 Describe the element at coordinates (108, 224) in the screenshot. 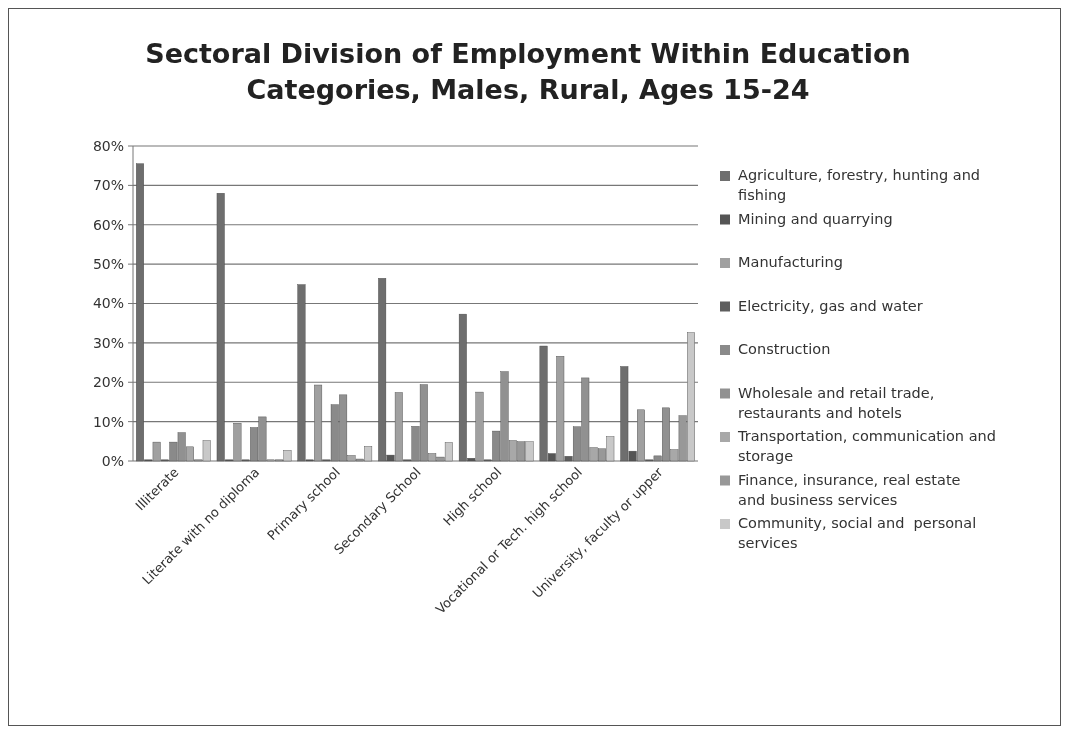

I see `y-tick-label: 60%` at that location.